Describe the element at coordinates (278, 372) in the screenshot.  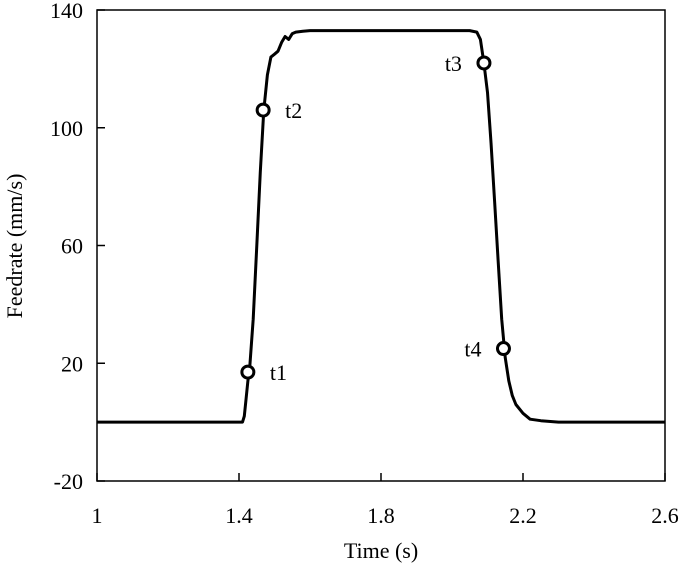
I see `marker-label-t1: t1` at that location.